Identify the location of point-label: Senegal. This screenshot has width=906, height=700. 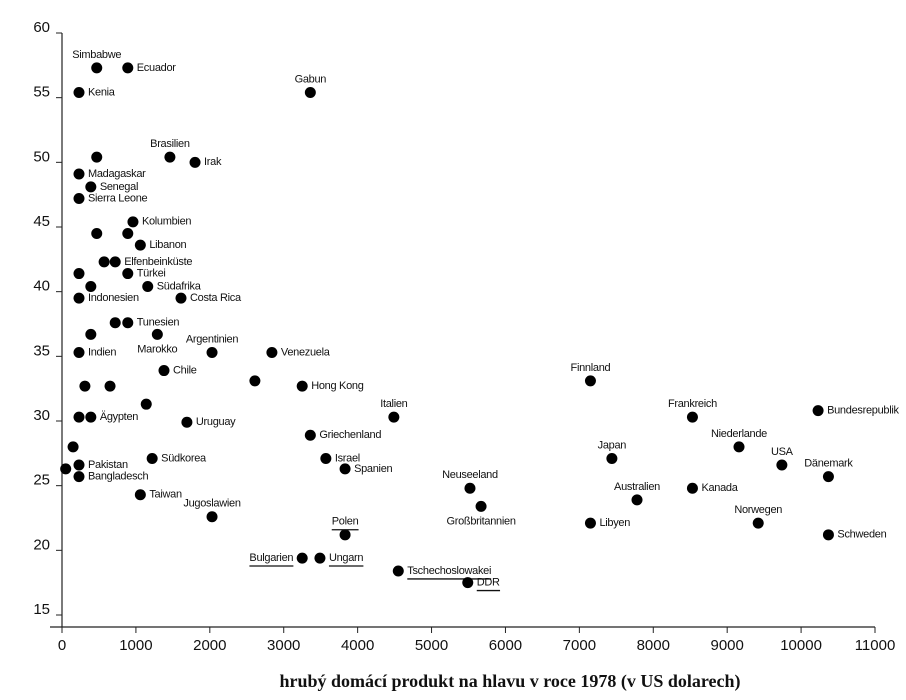
(119, 187).